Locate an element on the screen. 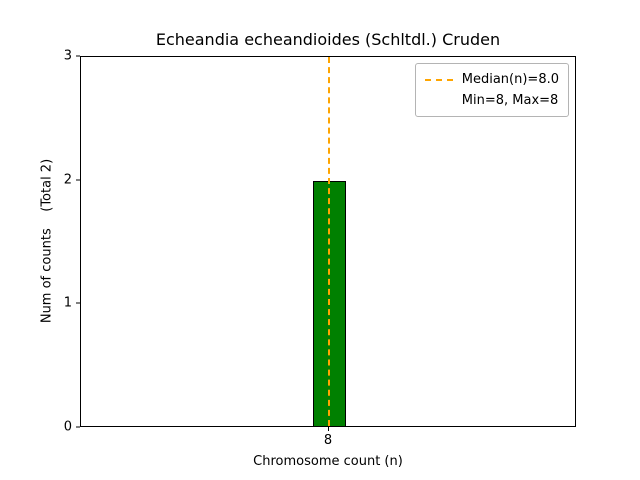 Image resolution: width=640 pixels, height=480 pixels. x-tick-label: 8 is located at coordinates (328, 440).